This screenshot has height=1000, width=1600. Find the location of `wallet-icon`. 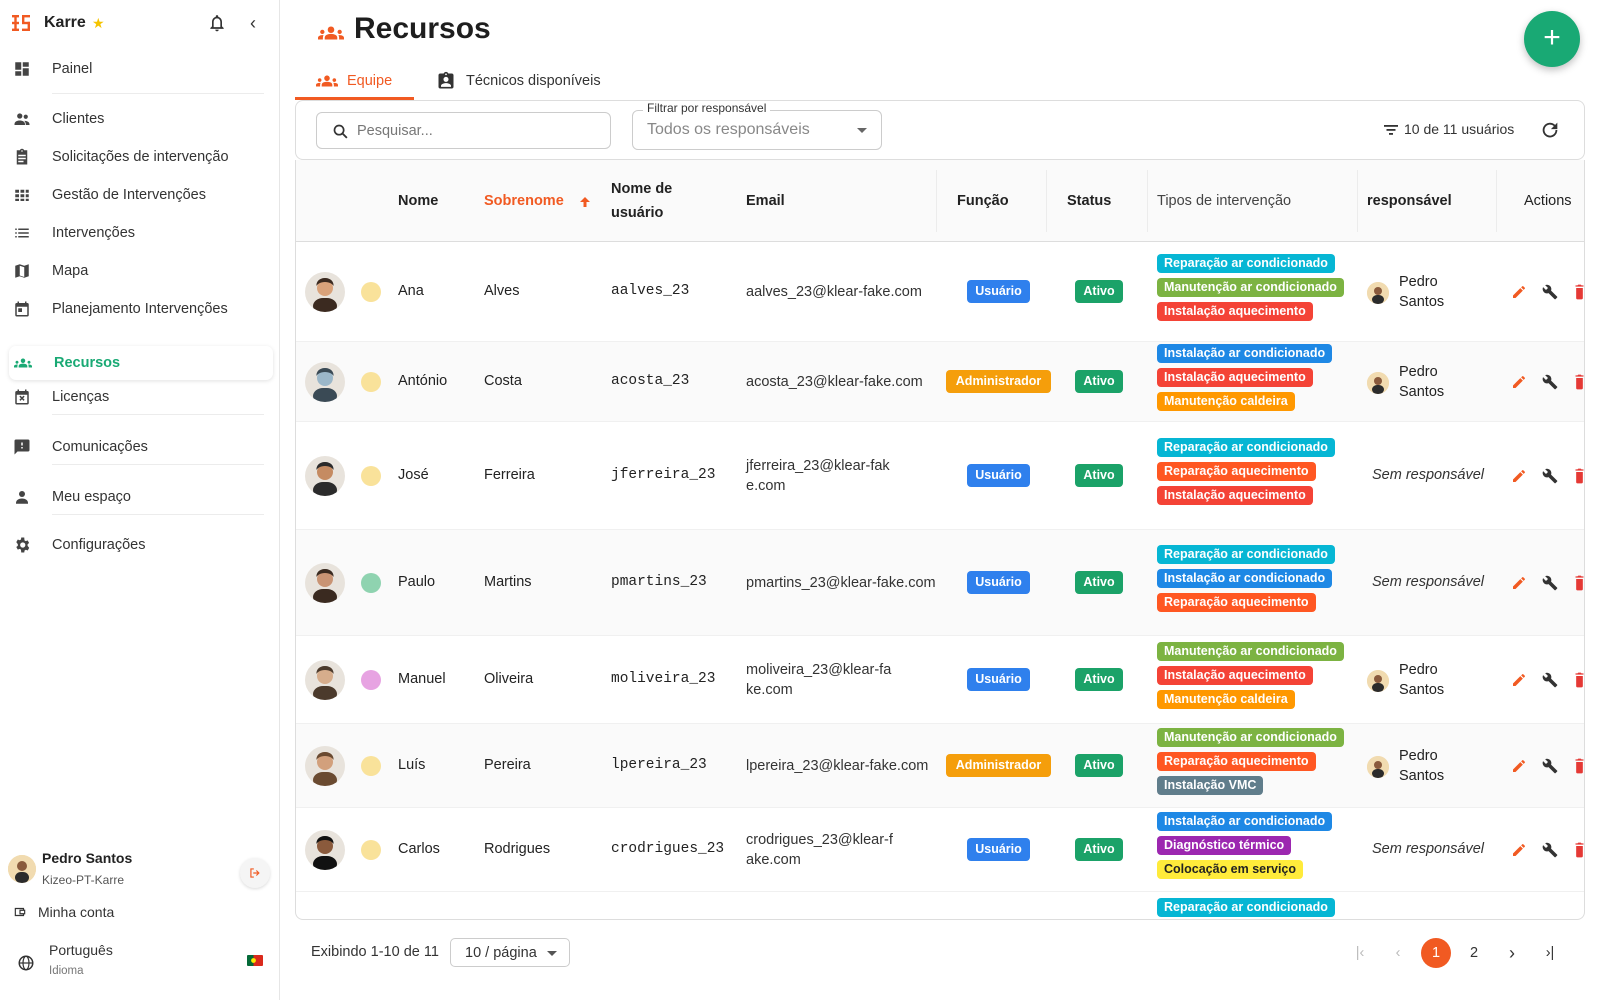

wallet-icon is located at coordinates (20, 912).